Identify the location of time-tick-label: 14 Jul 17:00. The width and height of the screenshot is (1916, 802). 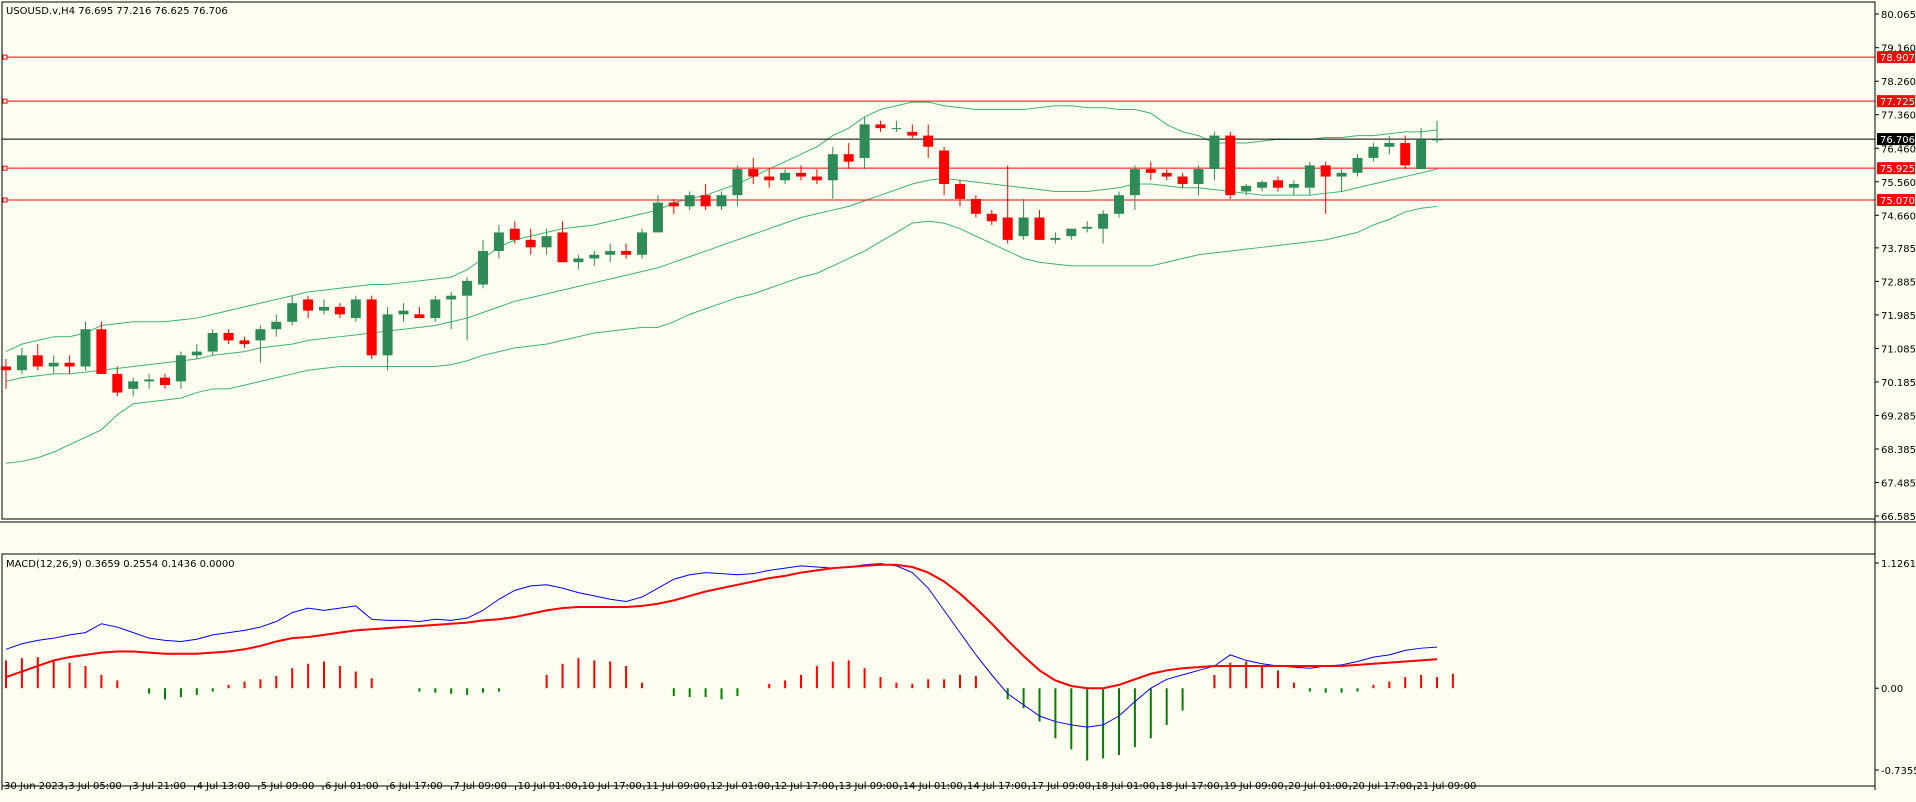
(997, 786).